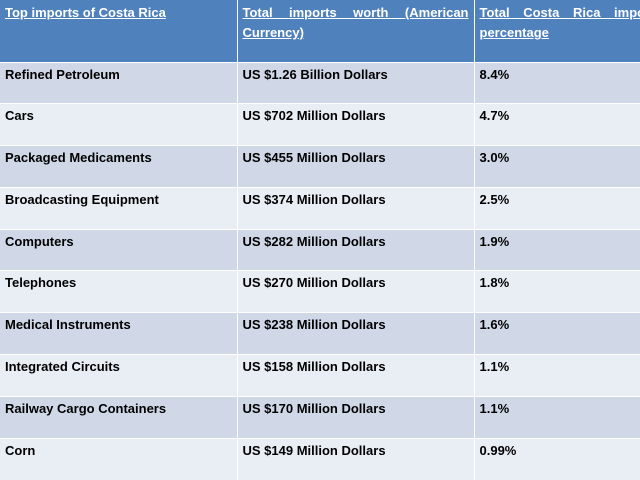  What do you see at coordinates (557, 458) in the screenshot?
I see `cell-import-percentage: 0.99%` at bounding box center [557, 458].